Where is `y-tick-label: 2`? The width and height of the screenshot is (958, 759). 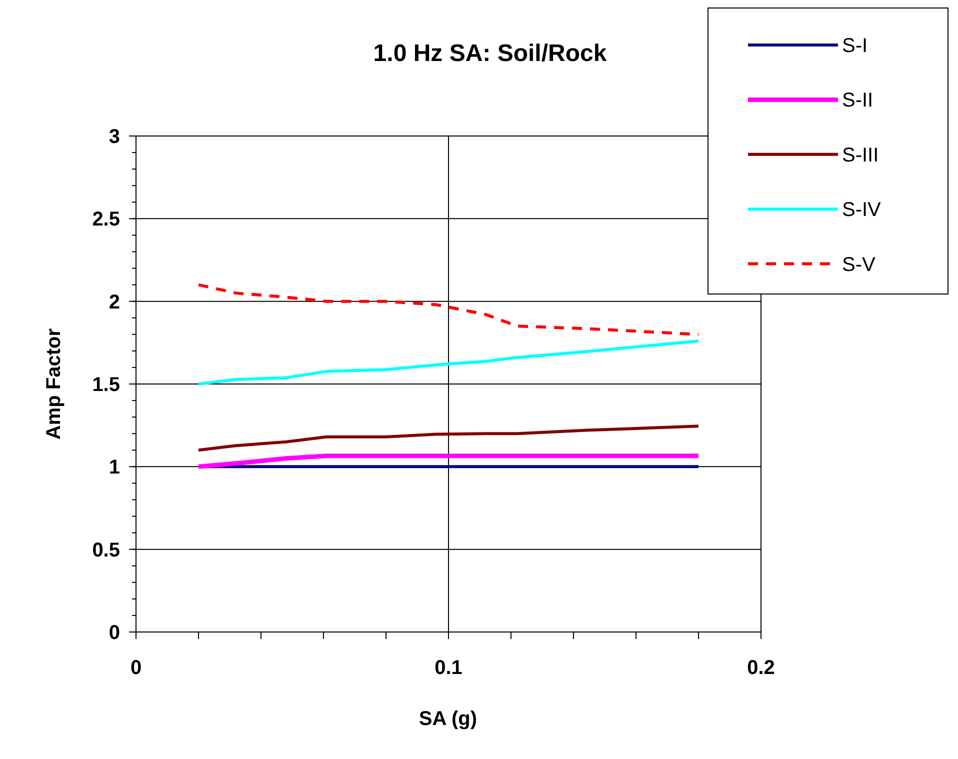 y-tick-label: 2 is located at coordinates (114, 302).